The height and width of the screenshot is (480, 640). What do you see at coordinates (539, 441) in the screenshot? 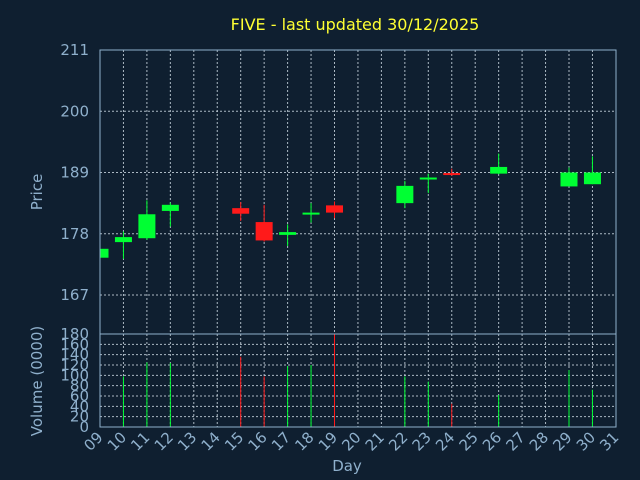
I see `day-tick-label: 28` at bounding box center [539, 441].